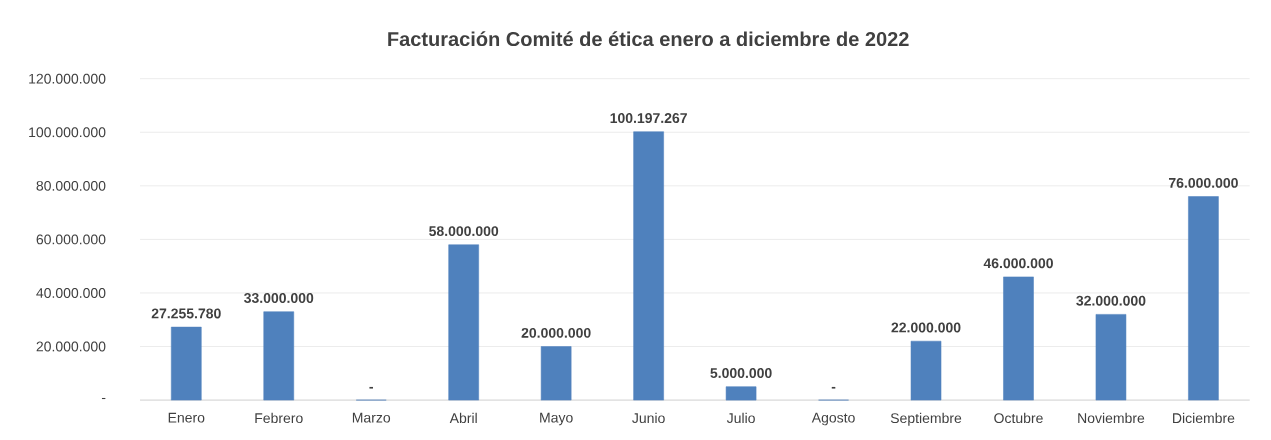 This screenshot has width=1271, height=440. Describe the element at coordinates (186, 313) in the screenshot. I see `data-label: 27.255.780` at that location.